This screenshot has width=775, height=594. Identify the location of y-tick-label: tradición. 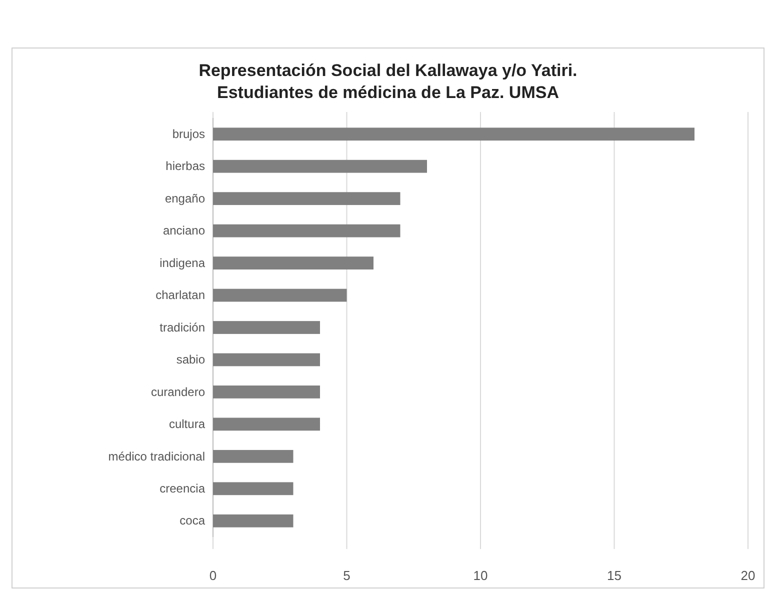
(182, 327).